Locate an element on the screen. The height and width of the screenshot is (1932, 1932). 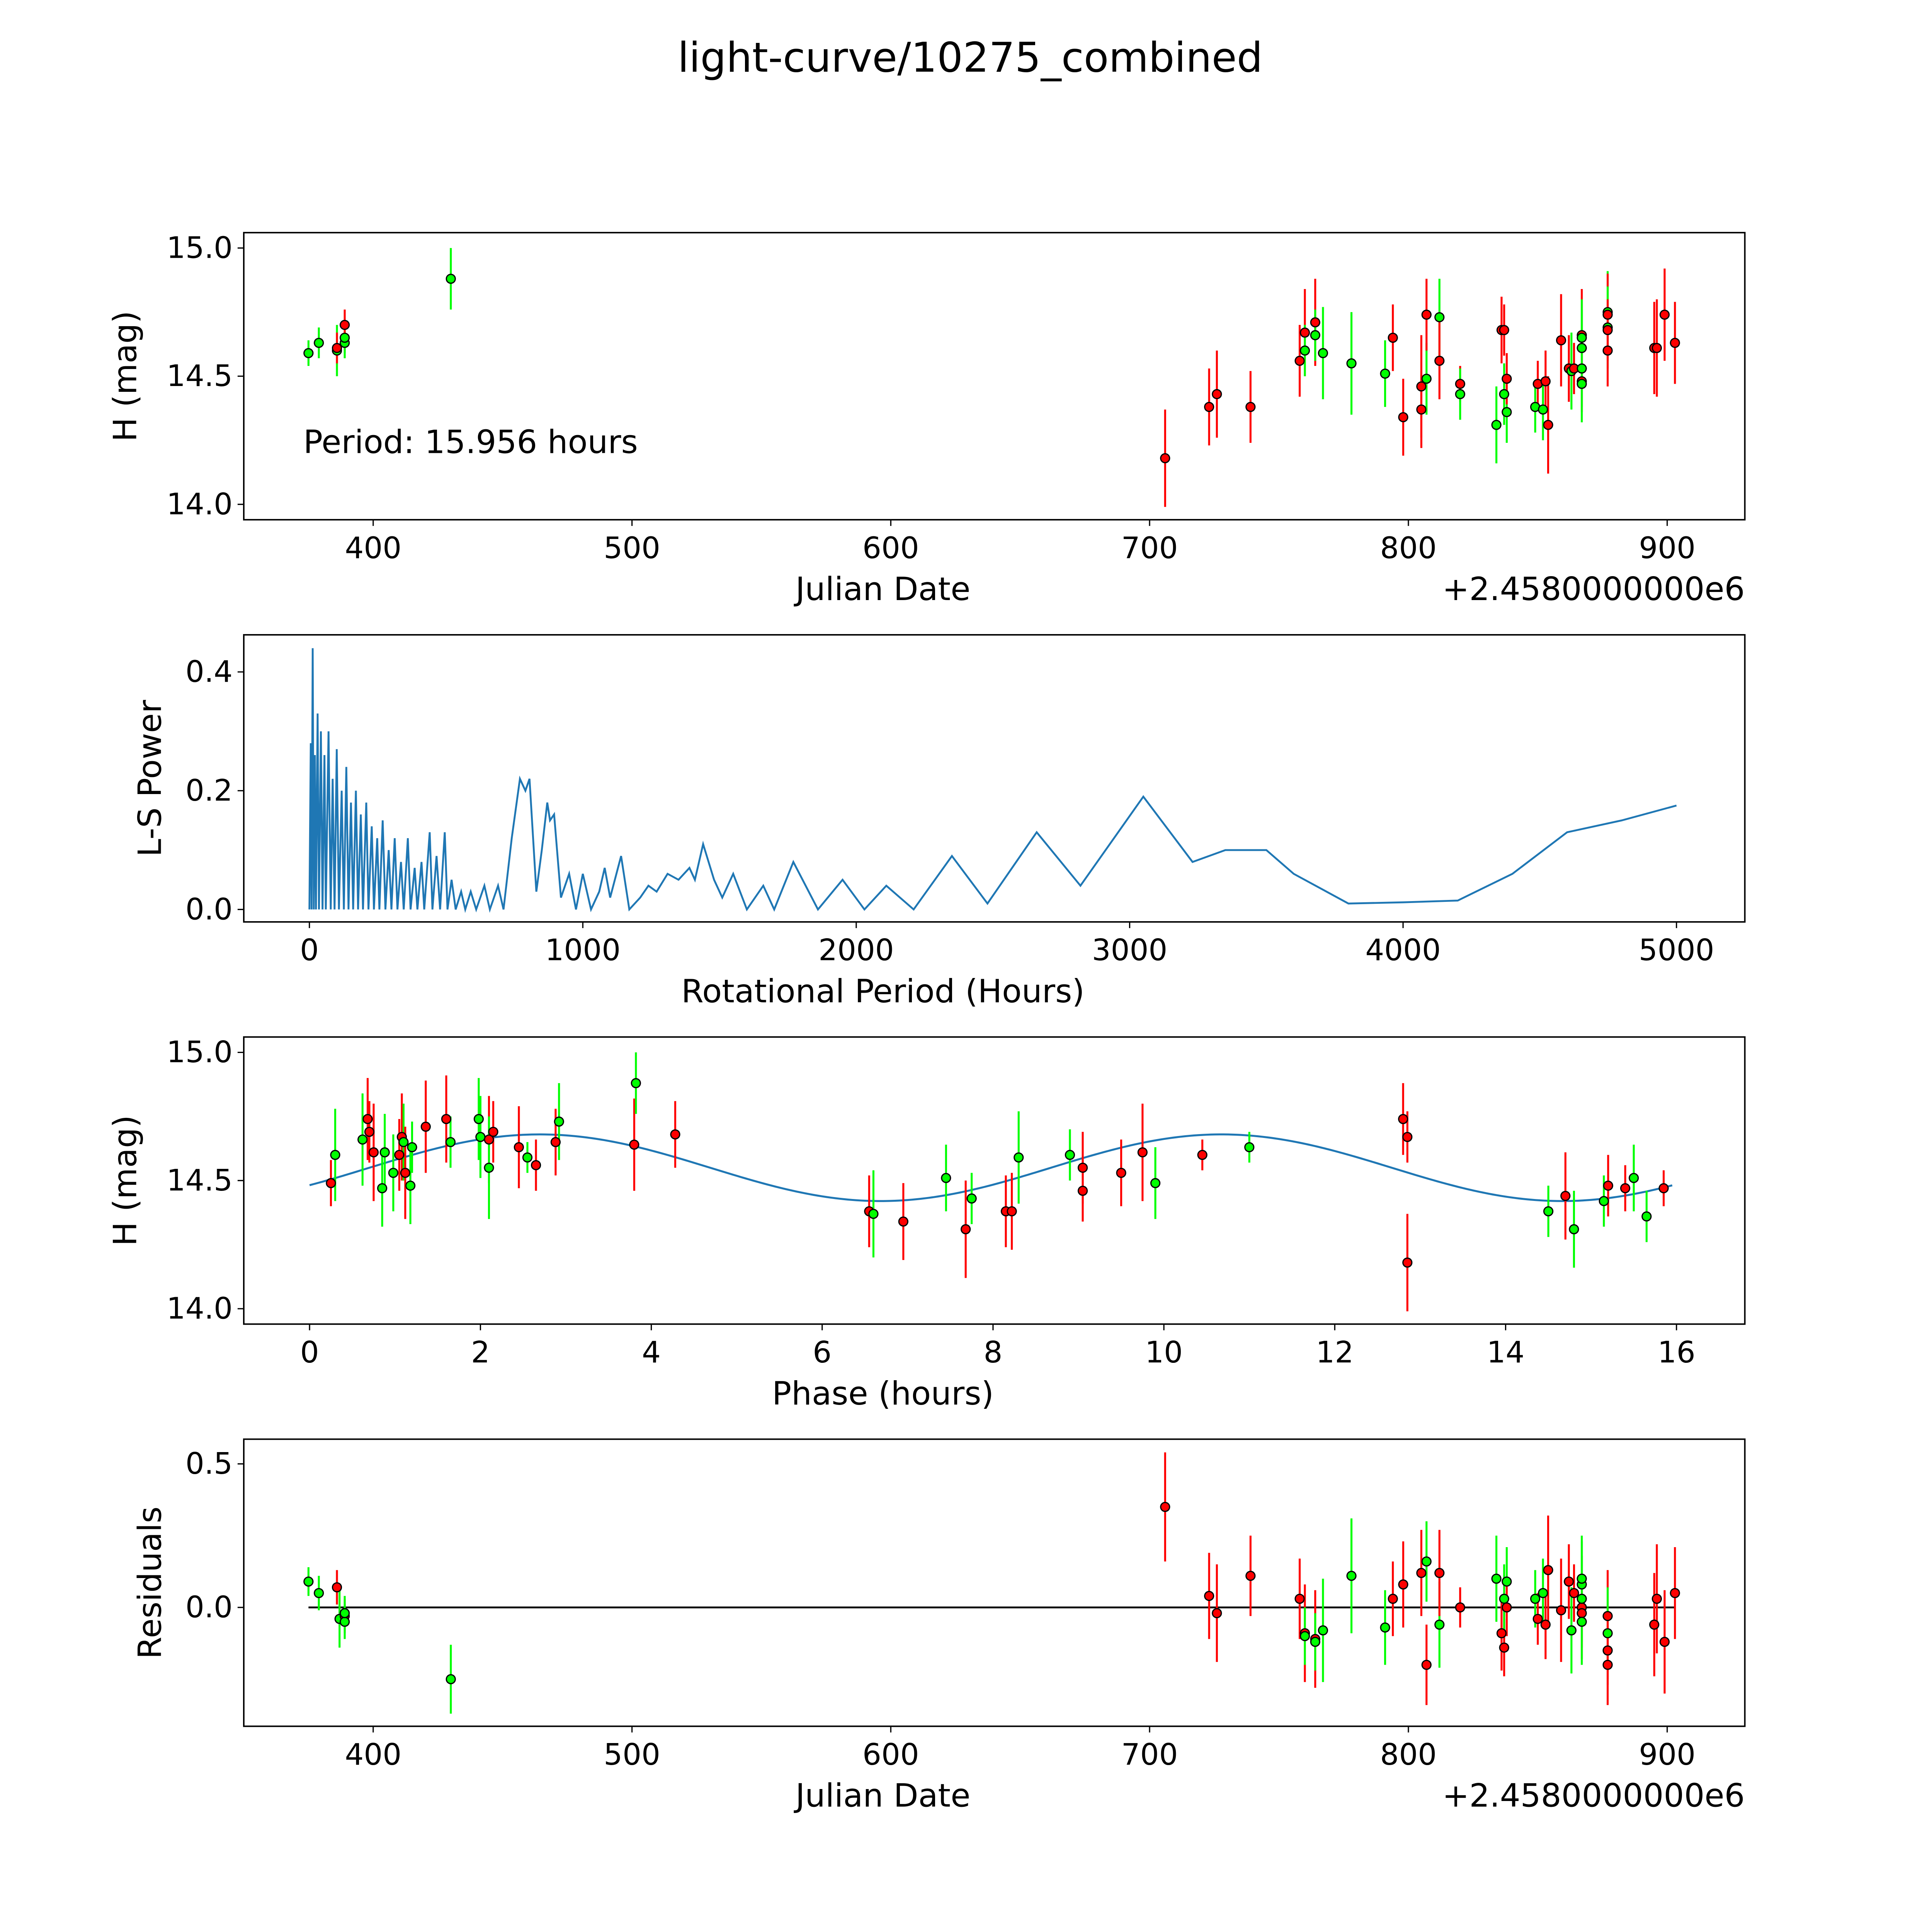
periodogram-line is located at coordinates (992, 780).